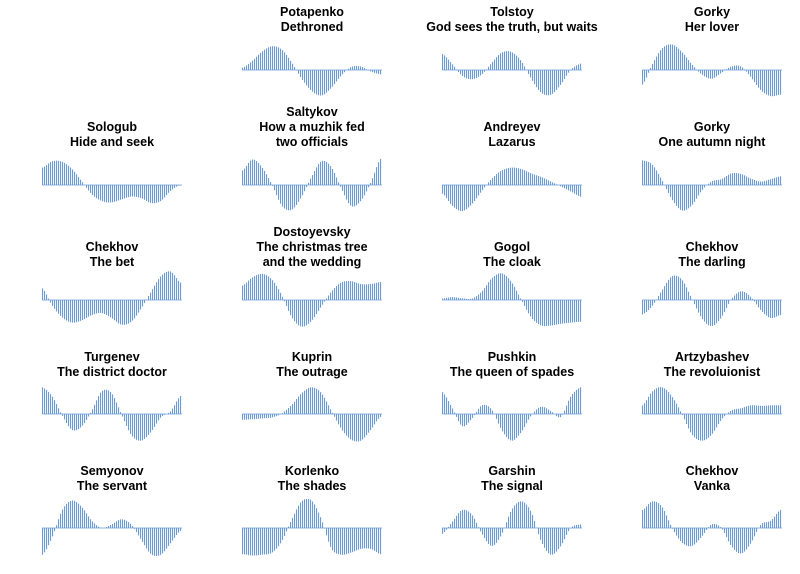 The image size is (800, 574). What do you see at coordinates (512, 471) in the screenshot?
I see `panel-author: Garshin` at bounding box center [512, 471].